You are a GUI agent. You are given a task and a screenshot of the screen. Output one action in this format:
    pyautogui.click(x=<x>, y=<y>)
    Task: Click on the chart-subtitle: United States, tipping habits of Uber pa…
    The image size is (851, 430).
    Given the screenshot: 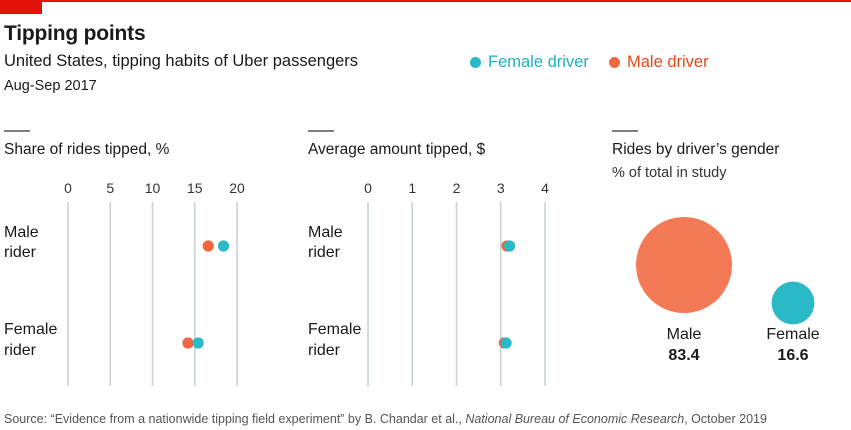 What is the action you would take?
    pyautogui.click(x=181, y=61)
    